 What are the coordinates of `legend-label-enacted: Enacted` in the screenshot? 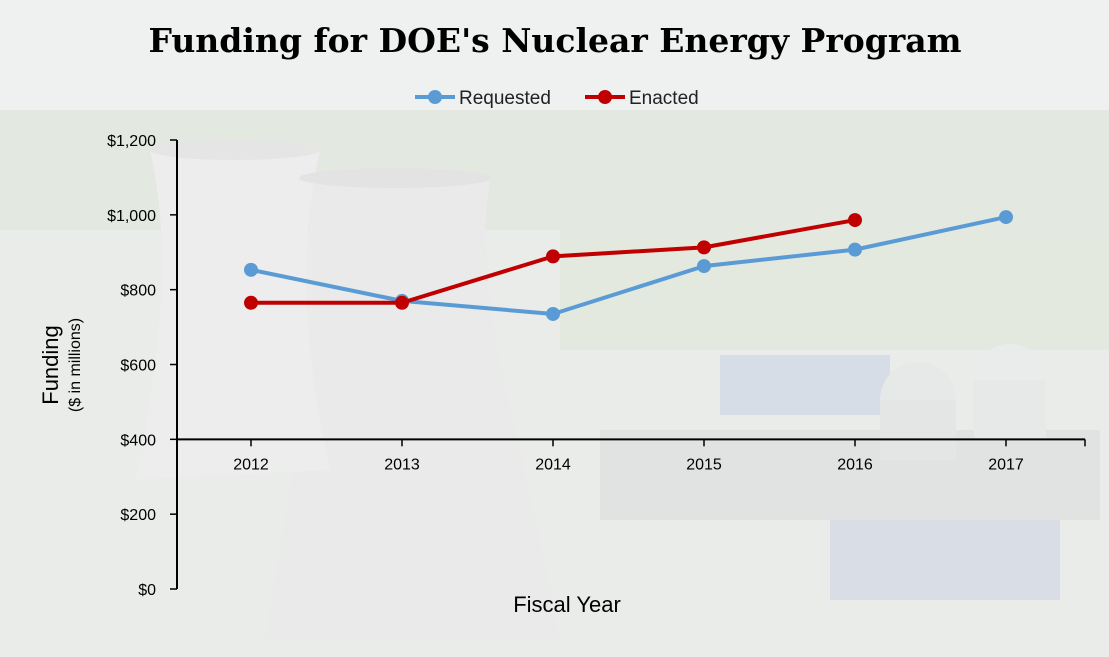 It's located at (664, 98).